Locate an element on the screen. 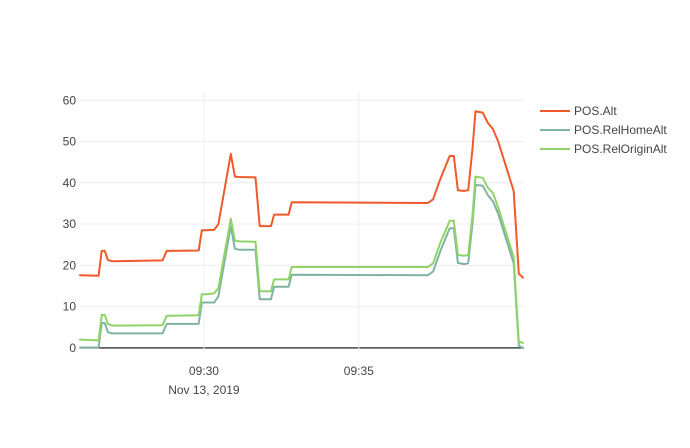  legend-item: POS.RelHomeAlt is located at coordinates (603, 130).